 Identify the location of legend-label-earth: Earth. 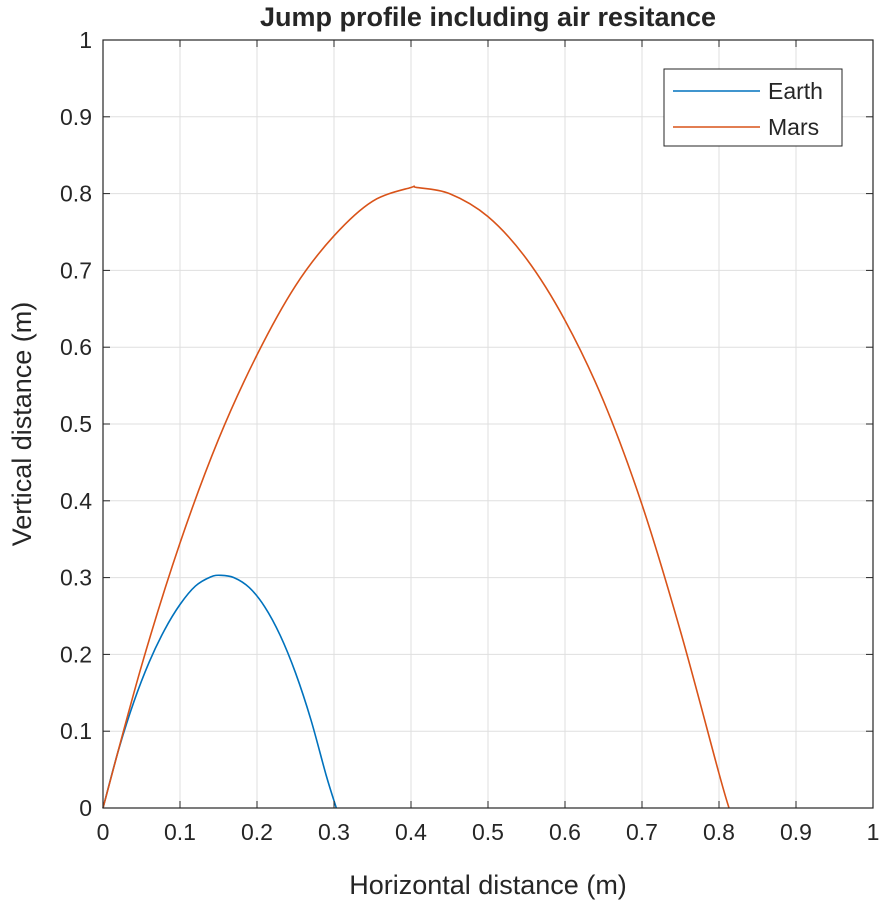
(795, 91).